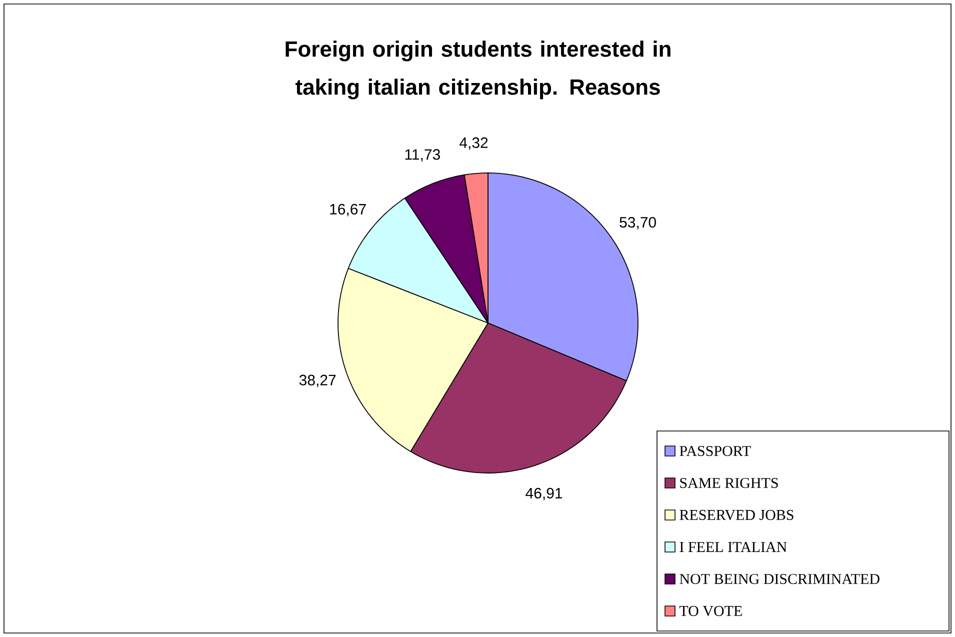 The image size is (955, 637). I want to click on legend-label: PASSPORT, so click(715, 451).